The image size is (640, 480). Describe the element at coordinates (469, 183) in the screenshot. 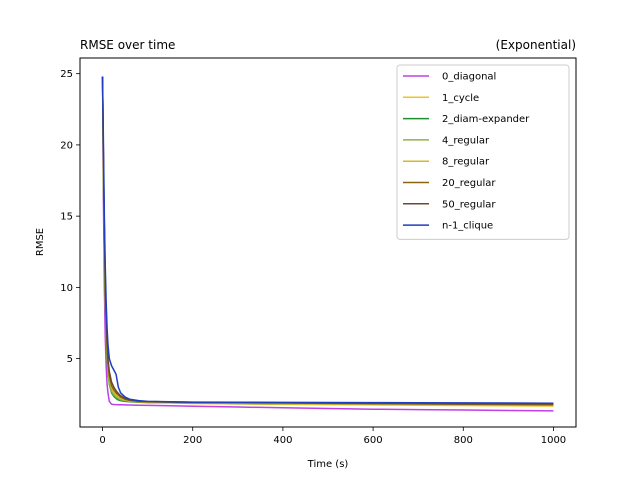

I see `legend-label-20_regular: 20_regular` at that location.